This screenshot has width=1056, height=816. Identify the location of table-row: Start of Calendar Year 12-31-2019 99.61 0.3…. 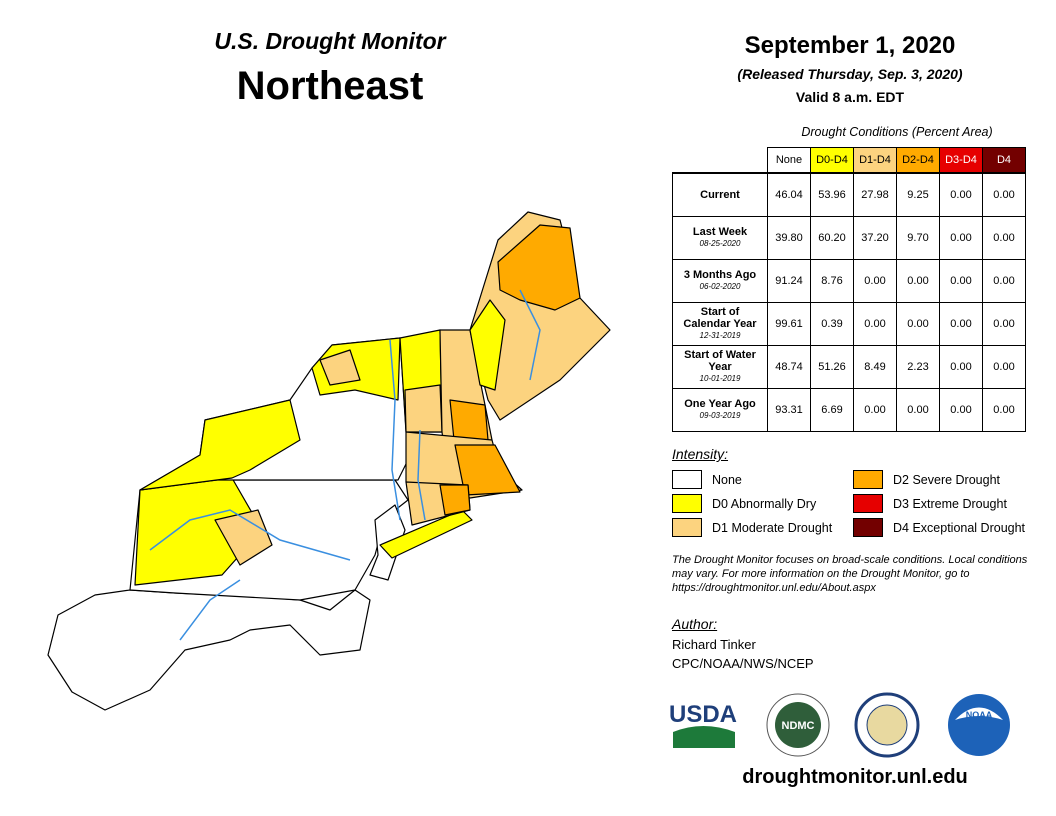
(849, 324).